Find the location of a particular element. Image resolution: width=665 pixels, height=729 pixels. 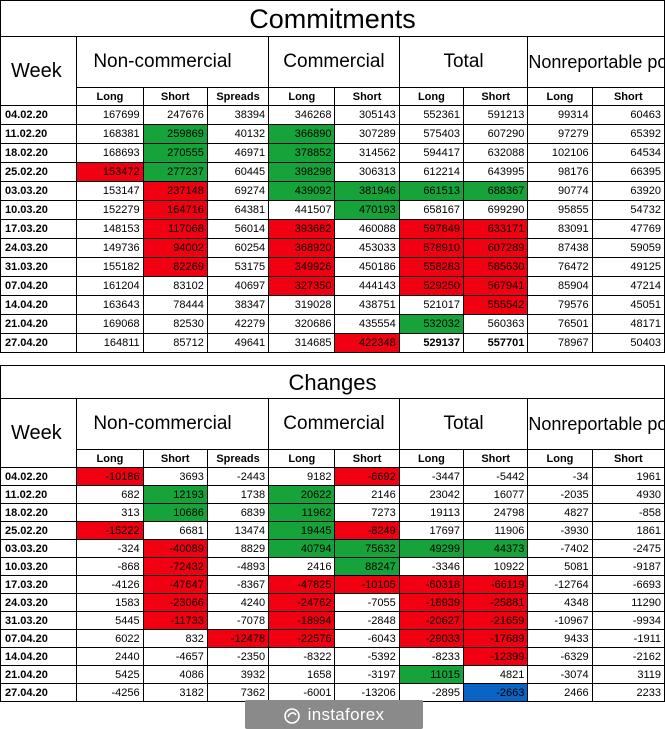

value-cell: 3182 is located at coordinates (175, 692).